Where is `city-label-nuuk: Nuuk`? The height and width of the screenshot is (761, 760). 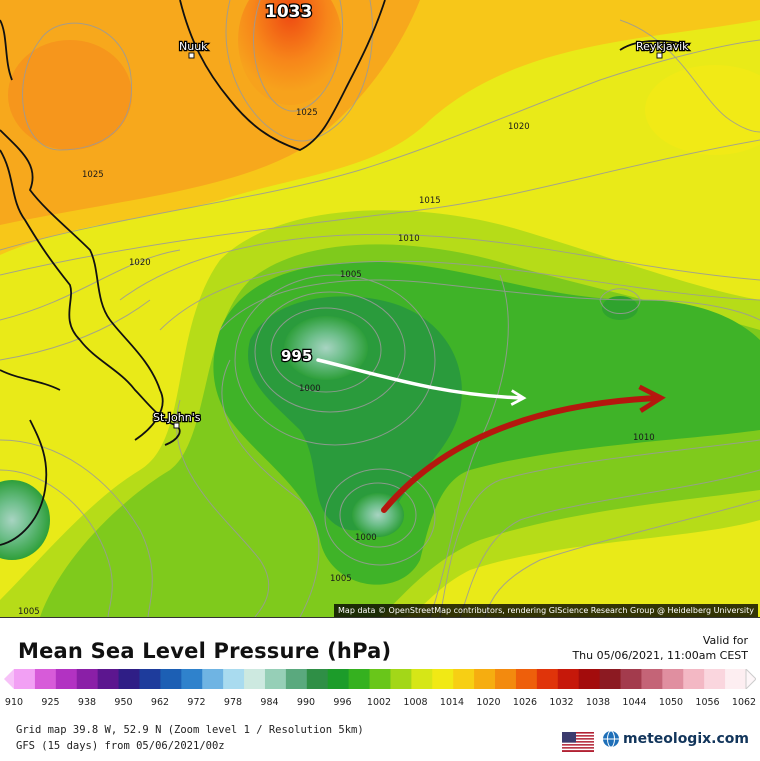
city-label-nuuk: Nuuk is located at coordinates (193, 46).